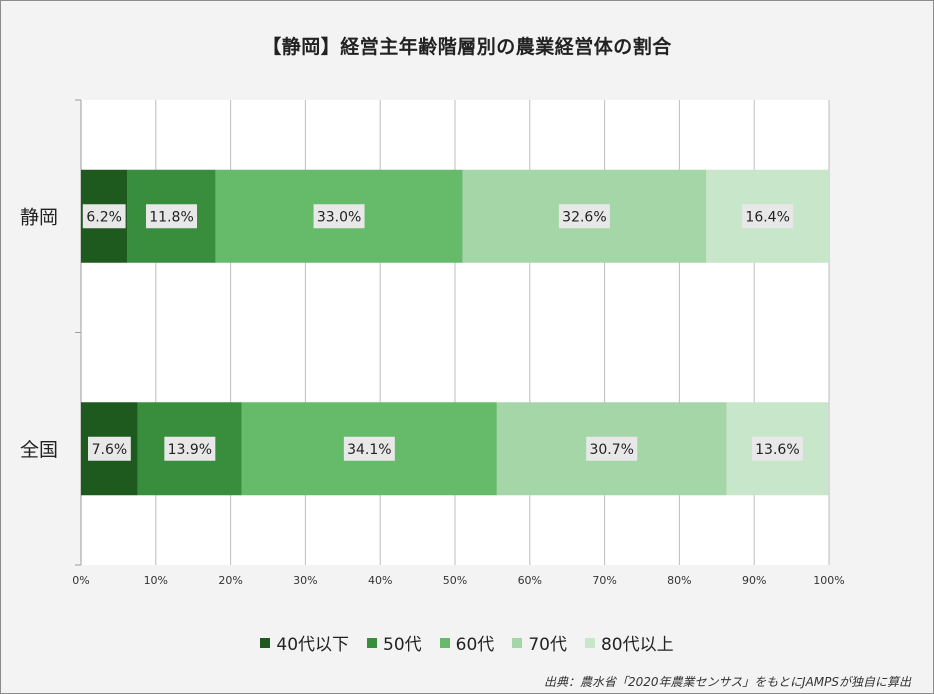 The image size is (934, 694). I want to click on x-tick-label: 100%, so click(828, 580).